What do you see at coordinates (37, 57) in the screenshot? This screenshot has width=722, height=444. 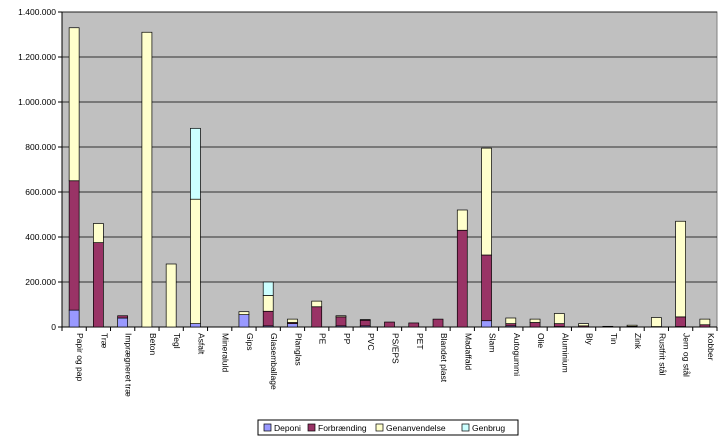 I see `y-tick-label: 1.200.000` at bounding box center [37, 57].